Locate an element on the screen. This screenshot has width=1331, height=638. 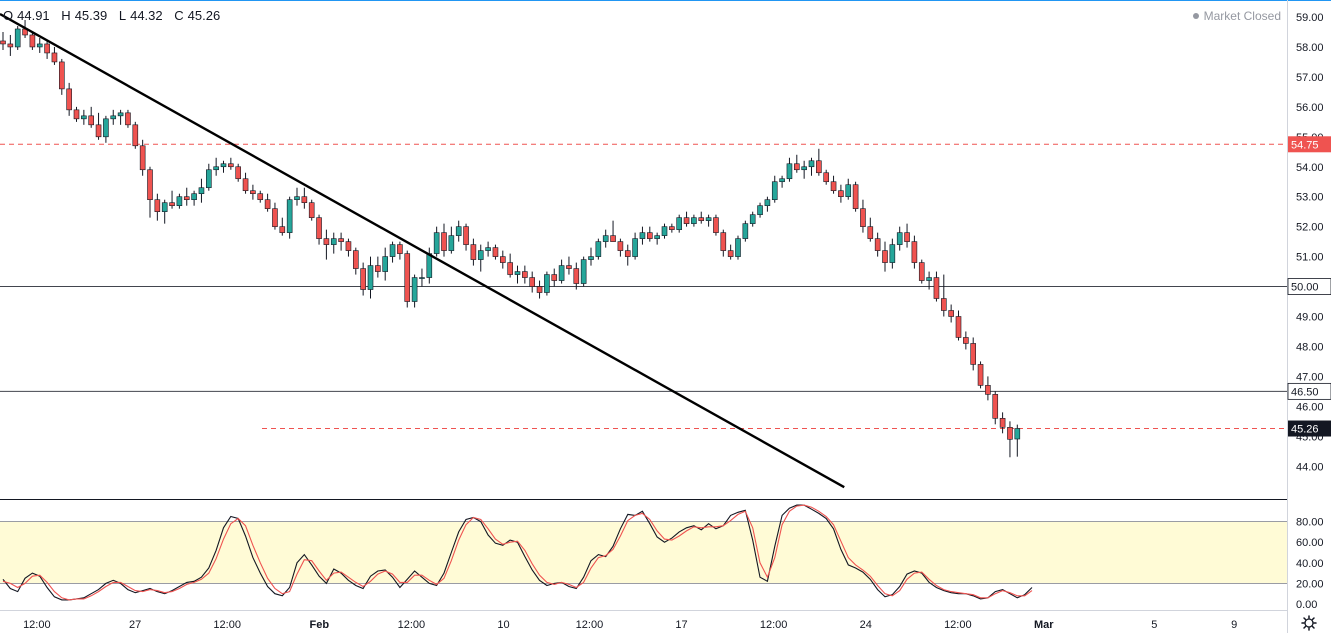
stoch-tick-label: 60.00 is located at coordinates (1310, 543).